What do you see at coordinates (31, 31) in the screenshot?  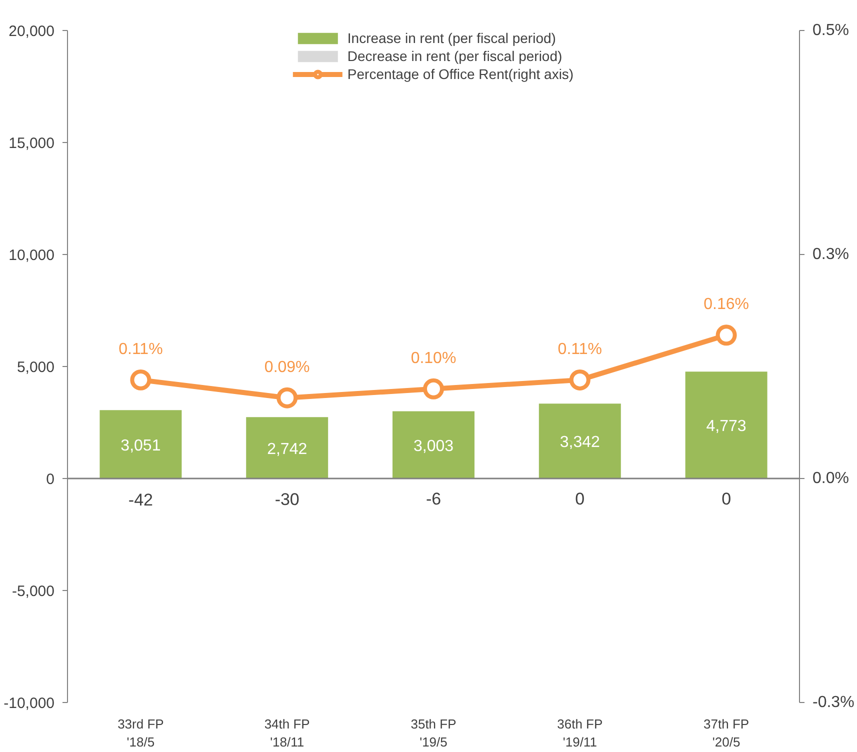 I see `y-tick-label: 20,000` at bounding box center [31, 31].